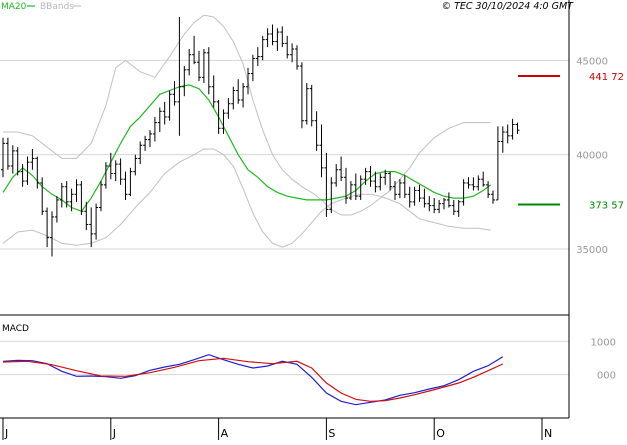  I want to click on price-tick-label: 40000, so click(592, 156).